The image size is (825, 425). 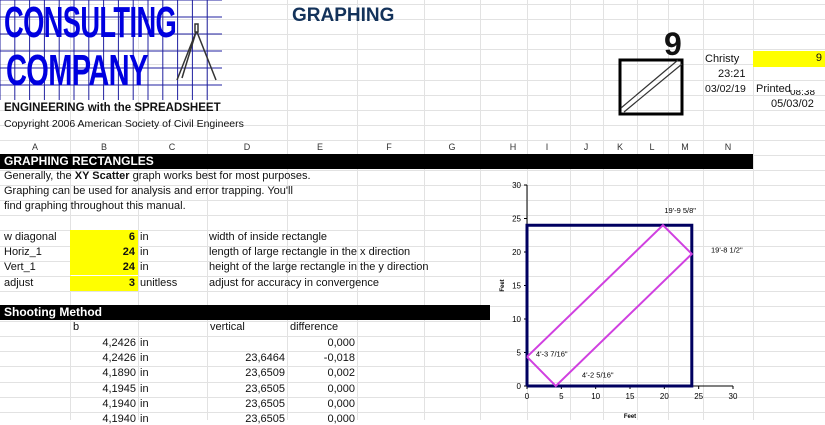 What do you see at coordinates (773, 89) in the screenshot?
I see `printed-label: Printed` at bounding box center [773, 89].